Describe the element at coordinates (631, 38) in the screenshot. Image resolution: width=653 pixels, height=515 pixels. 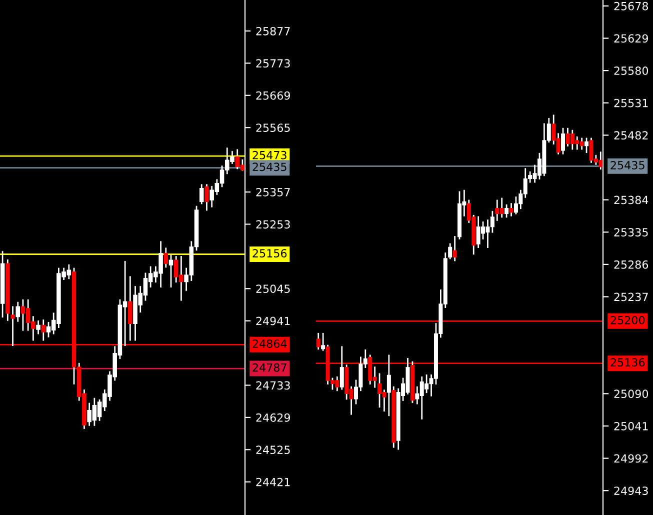
I see `y-tick-label: 25629` at that location.